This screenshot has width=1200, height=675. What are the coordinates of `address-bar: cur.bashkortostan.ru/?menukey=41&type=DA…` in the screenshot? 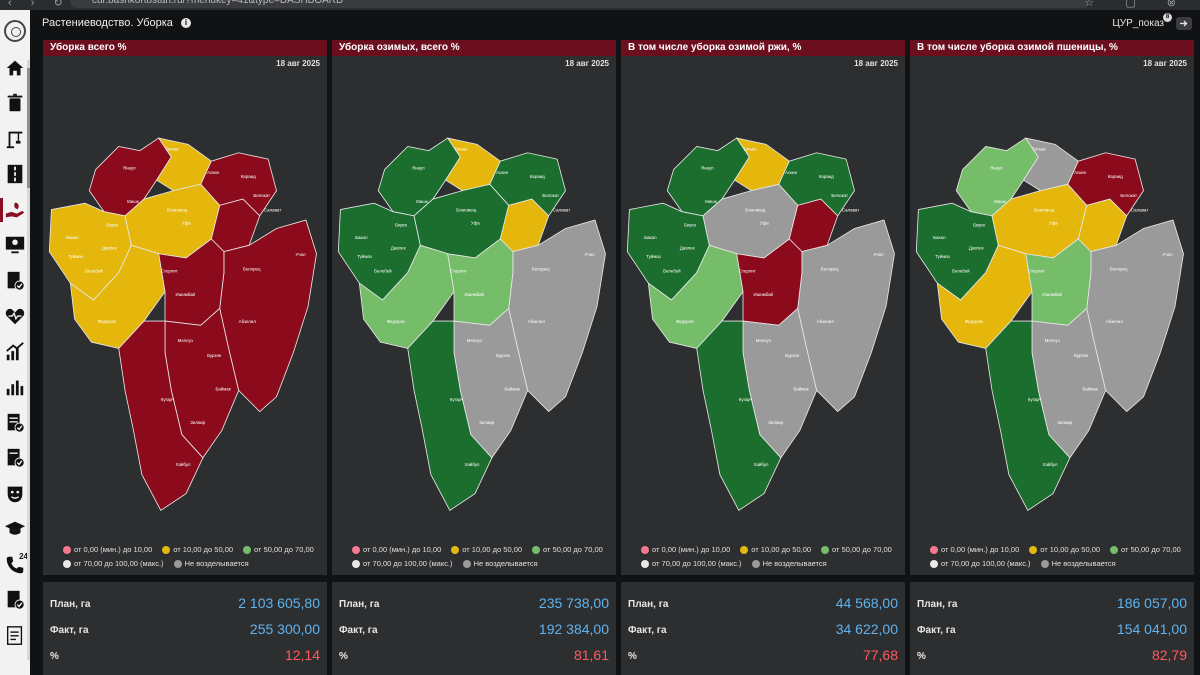 It's located at (580, 4).